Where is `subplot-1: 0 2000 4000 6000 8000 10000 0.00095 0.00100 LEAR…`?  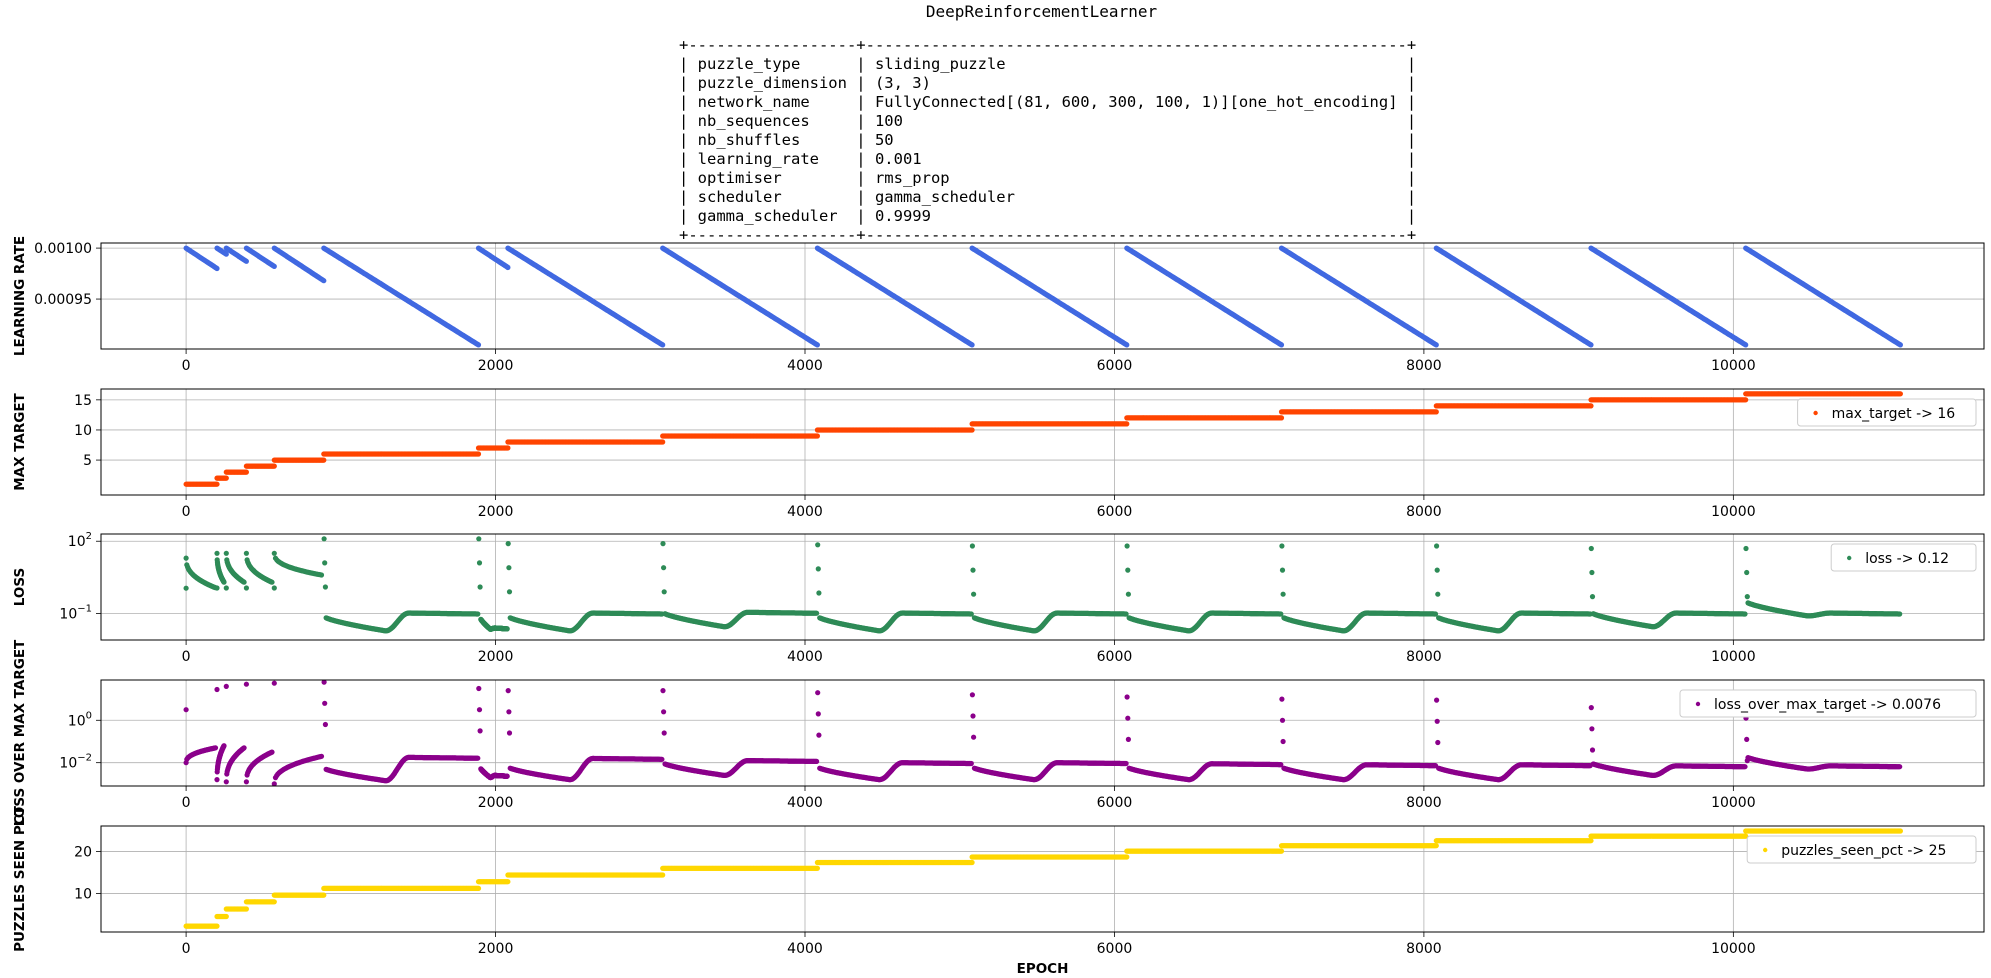 subplot-1: 0 2000 4000 6000 8000 10000 0.00095 0.00100 LEAR… is located at coordinates (998, 305).